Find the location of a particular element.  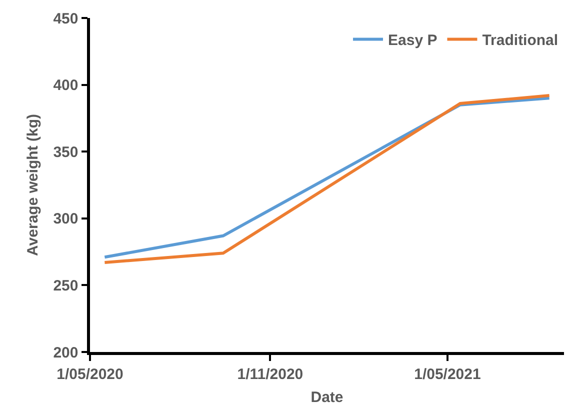

y-tick-label: 450 is located at coordinates (65, 19).